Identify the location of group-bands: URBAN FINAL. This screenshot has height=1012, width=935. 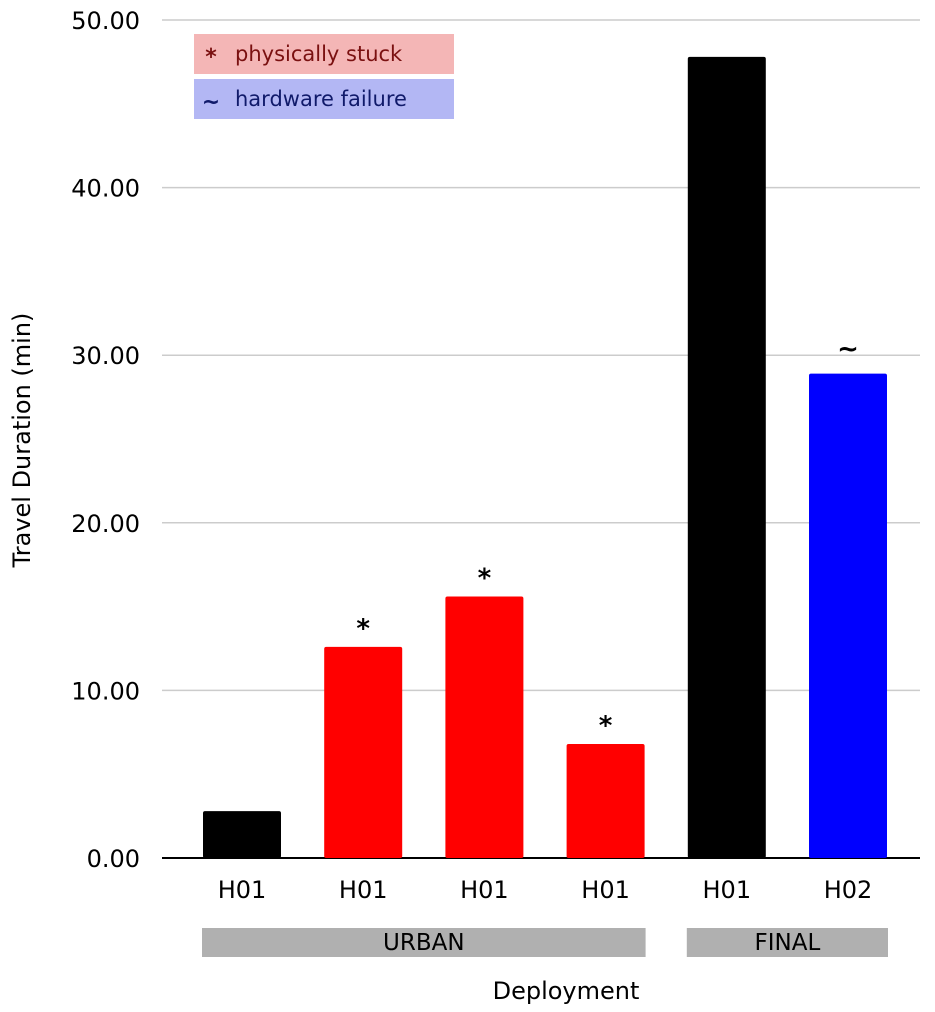
(545, 942).